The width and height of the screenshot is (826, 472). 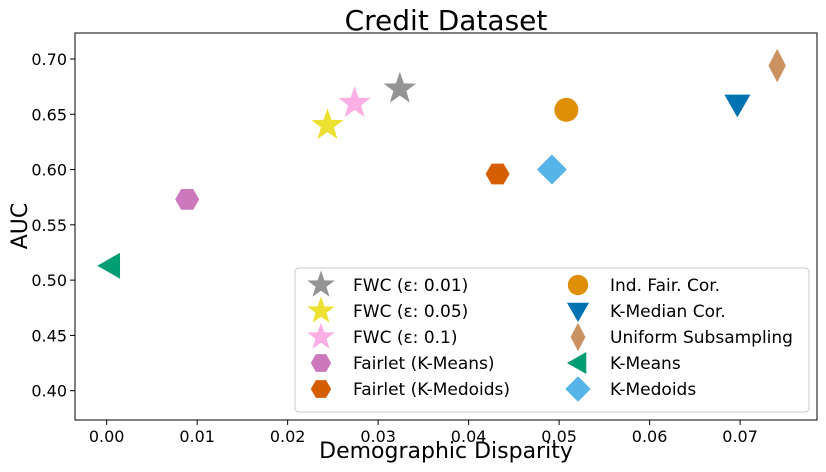 What do you see at coordinates (424, 364) in the screenshot?
I see `legend-label: Fairlet (K-Means)` at bounding box center [424, 364].